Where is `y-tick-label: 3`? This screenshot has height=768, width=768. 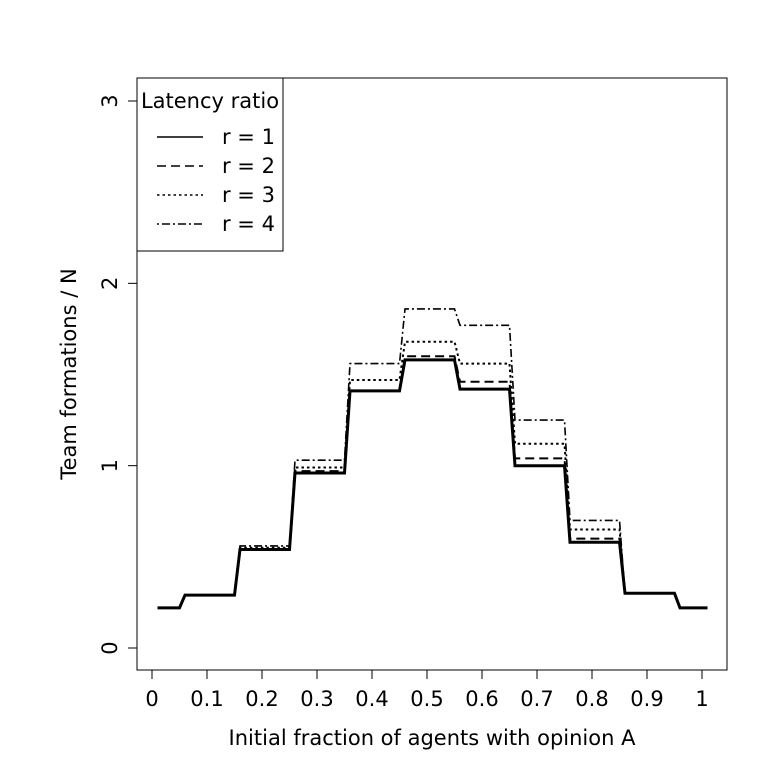
y-tick-label: 3 is located at coordinates (110, 100).